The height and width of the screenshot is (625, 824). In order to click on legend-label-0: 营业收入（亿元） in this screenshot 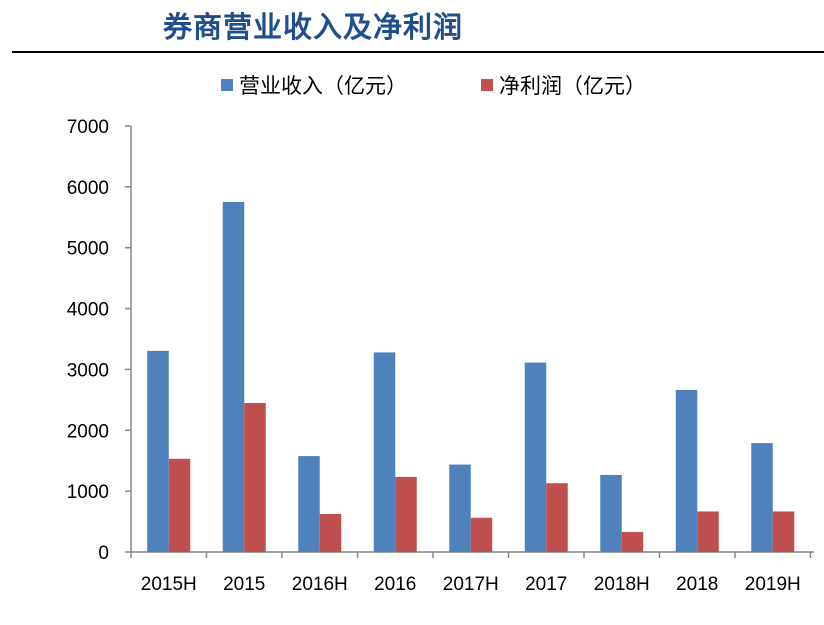, I will do `click(323, 86)`.